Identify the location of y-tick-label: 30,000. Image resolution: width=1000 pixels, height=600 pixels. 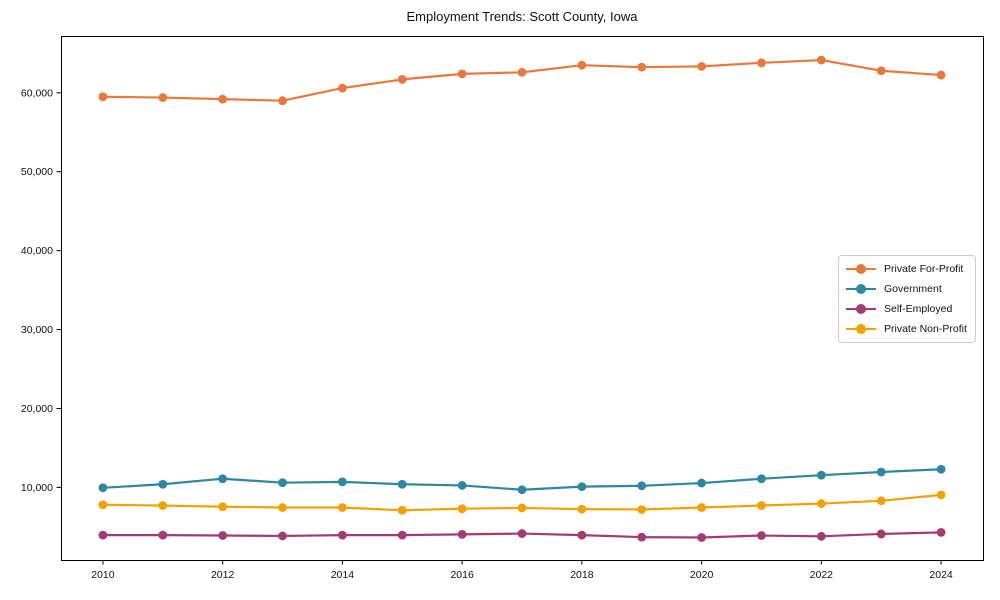
(37, 330).